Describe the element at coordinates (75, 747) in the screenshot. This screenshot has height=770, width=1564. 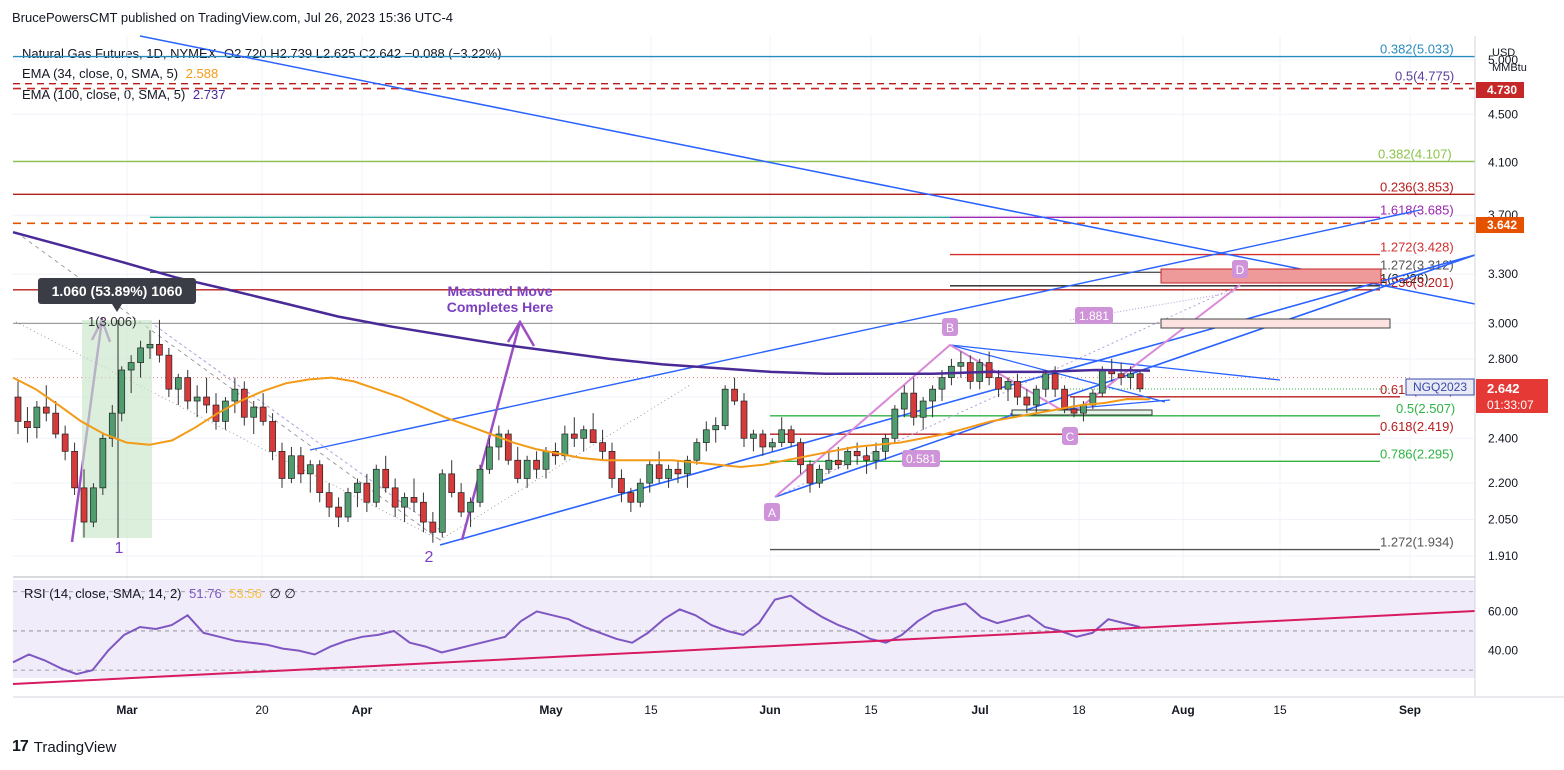
I see `footer-brand-name: TradingView` at that location.